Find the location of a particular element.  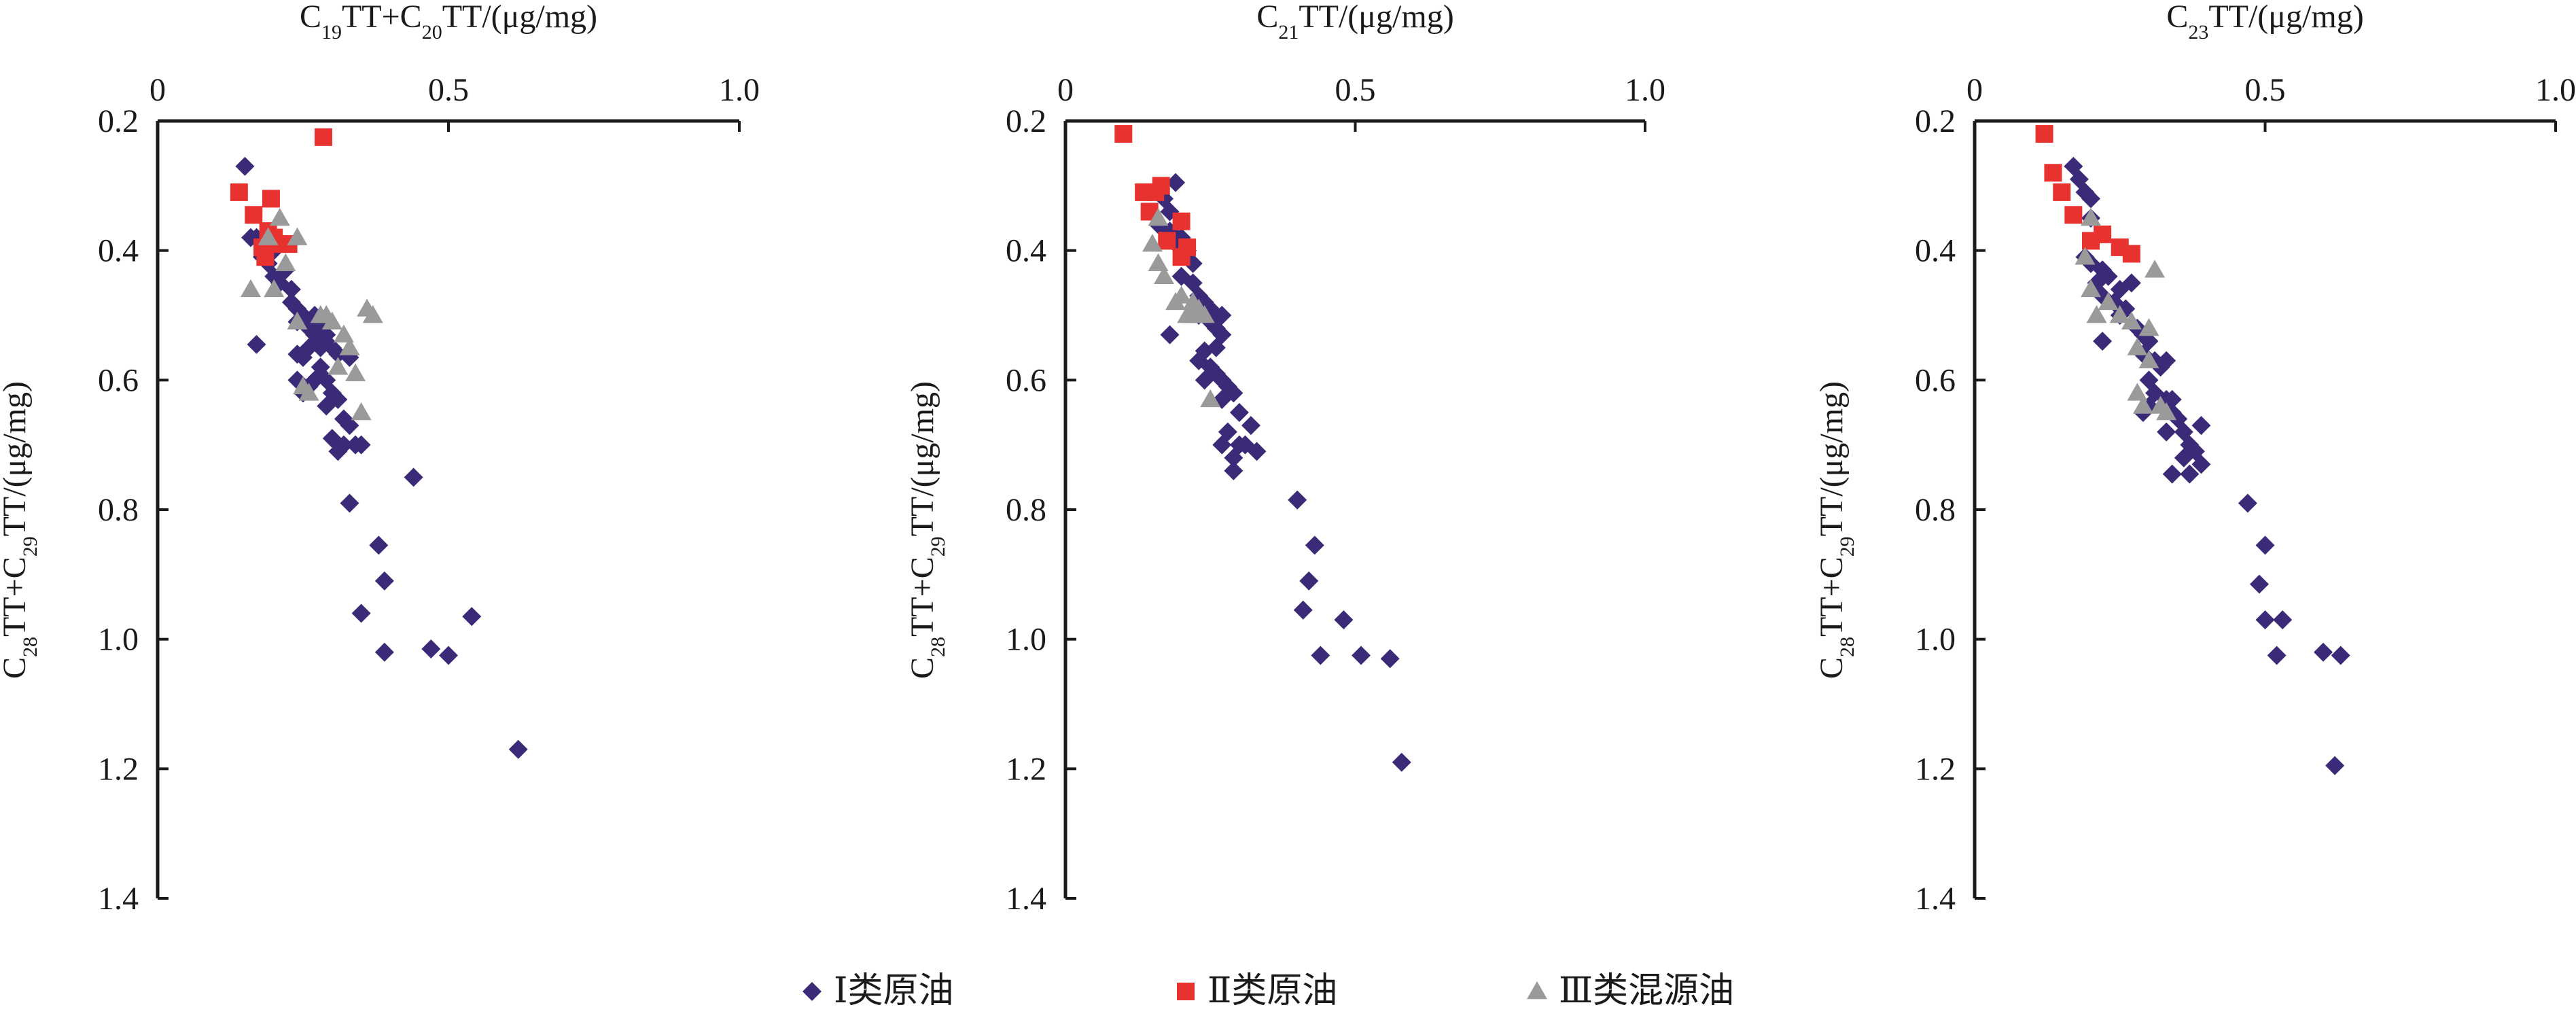

x-tick-label: 0.5 is located at coordinates (448, 90).